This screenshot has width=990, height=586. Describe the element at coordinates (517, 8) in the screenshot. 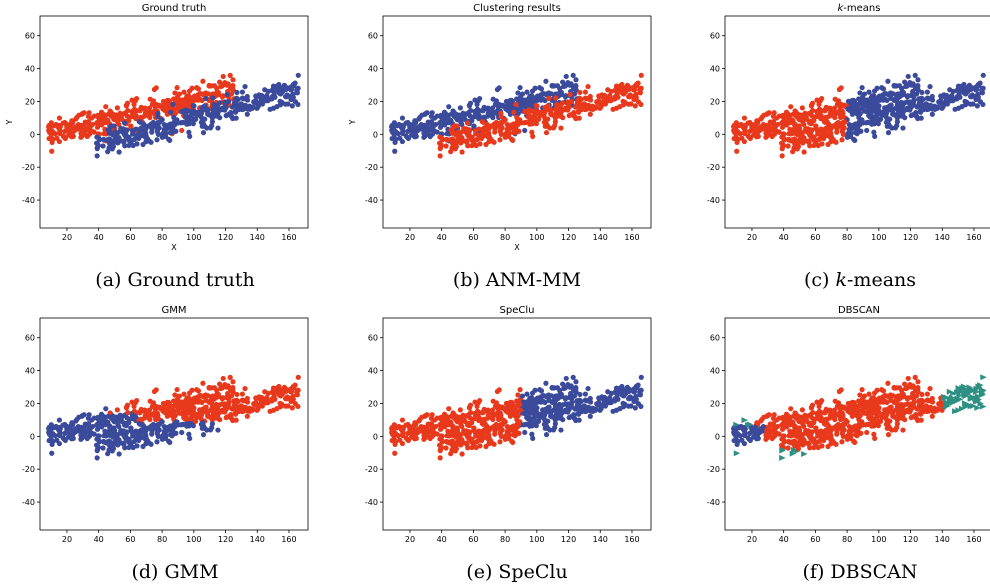

I see `chart-title: Clustering results` at that location.